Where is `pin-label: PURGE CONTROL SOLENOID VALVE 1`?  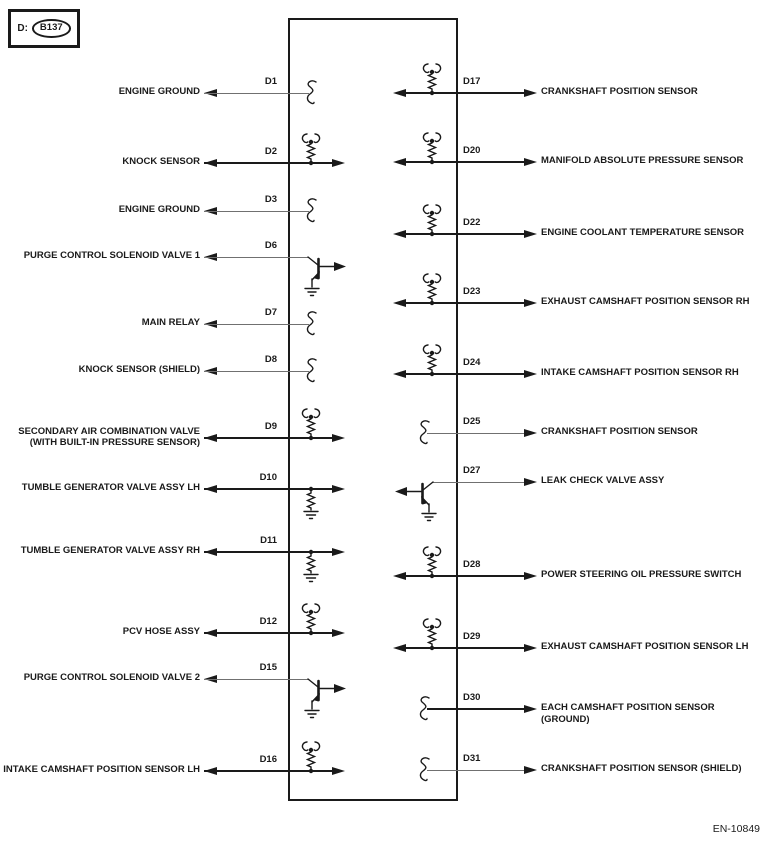
pin-label: PURGE CONTROL SOLENOID VALVE 1 is located at coordinates (112, 256).